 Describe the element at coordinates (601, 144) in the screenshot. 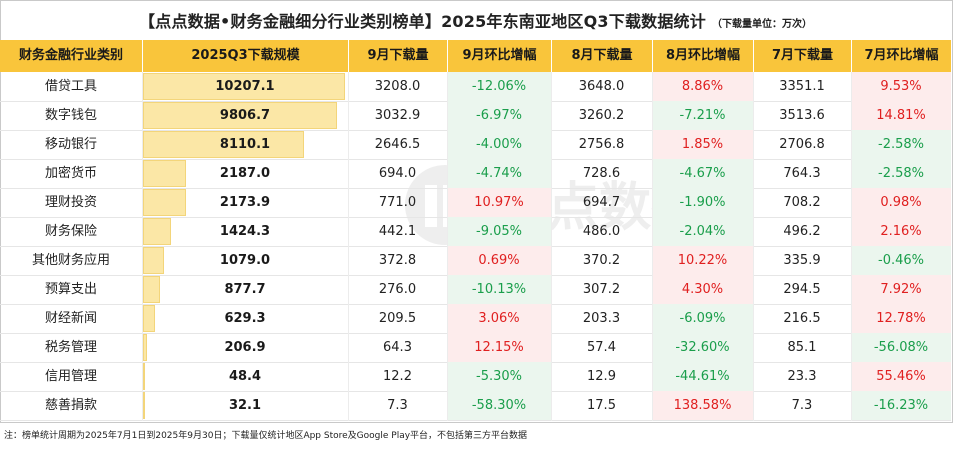

I see `aug-downloads-cell: 2756.8` at that location.